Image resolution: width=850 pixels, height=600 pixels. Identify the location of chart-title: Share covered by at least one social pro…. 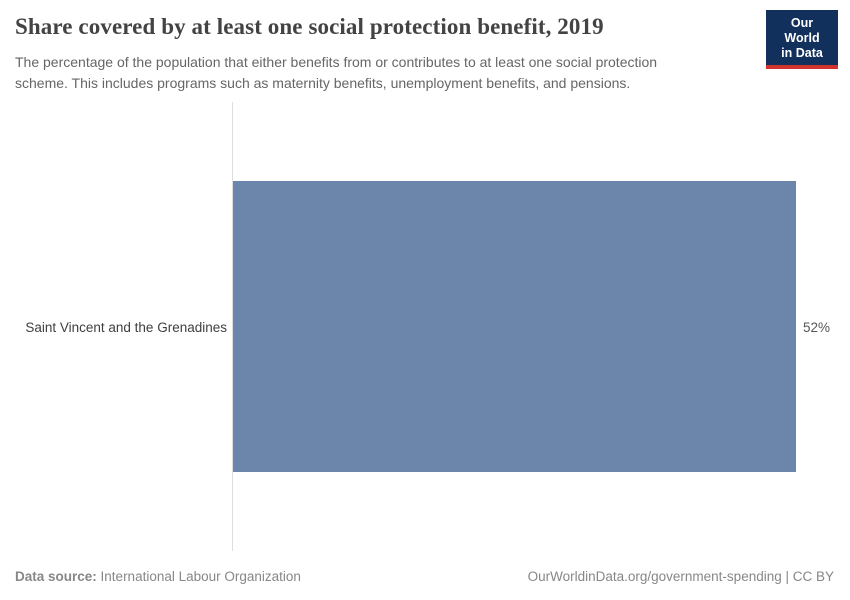
(309, 26).